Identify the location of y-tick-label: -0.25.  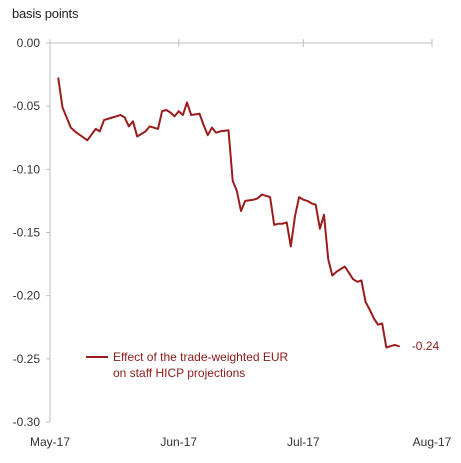
(27, 359).